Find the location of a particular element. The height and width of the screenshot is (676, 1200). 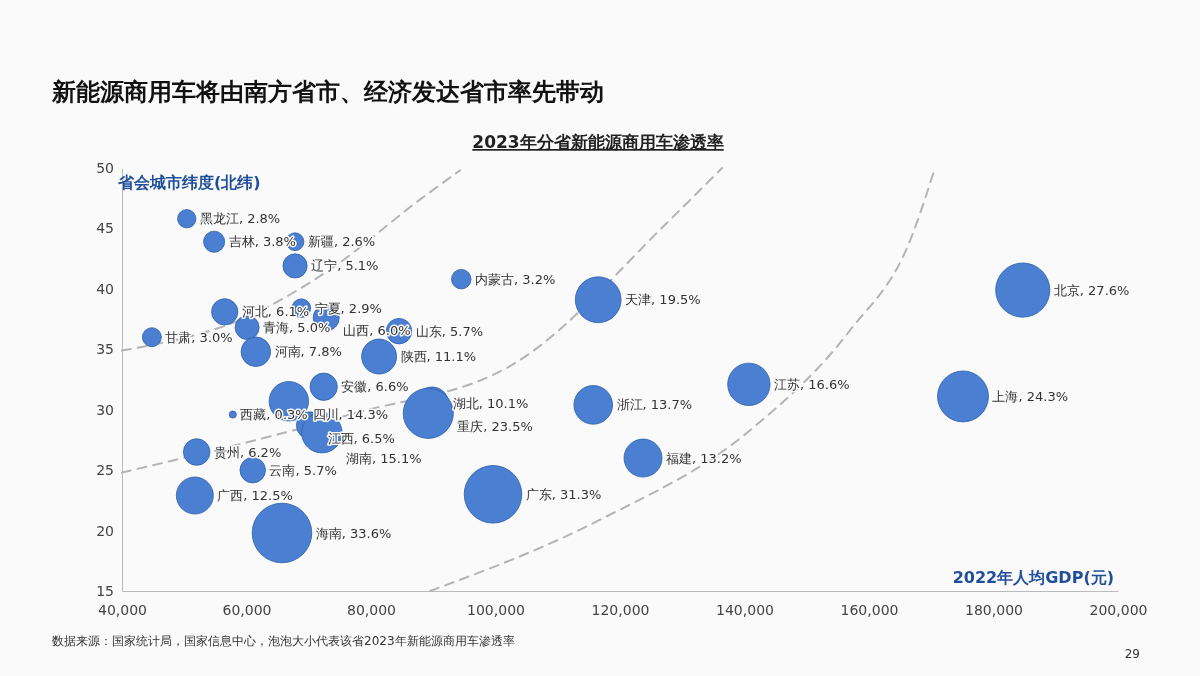

chart-title: 新能源商用车将由南方省市、经济发达省市率先带动 is located at coordinates (327, 92).